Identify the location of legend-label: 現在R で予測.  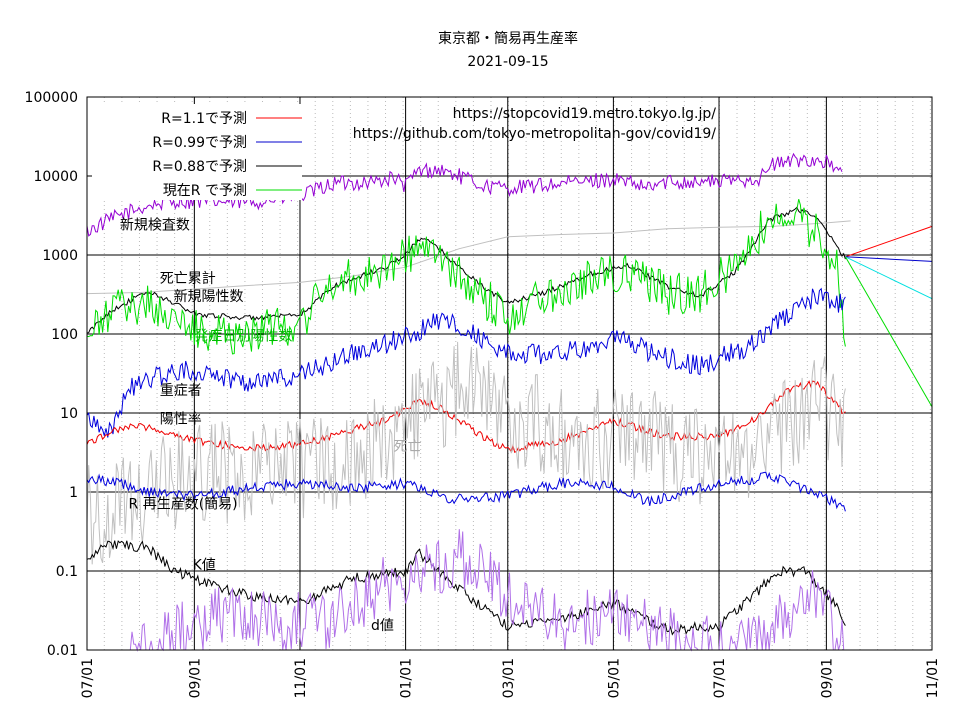
(205, 191).